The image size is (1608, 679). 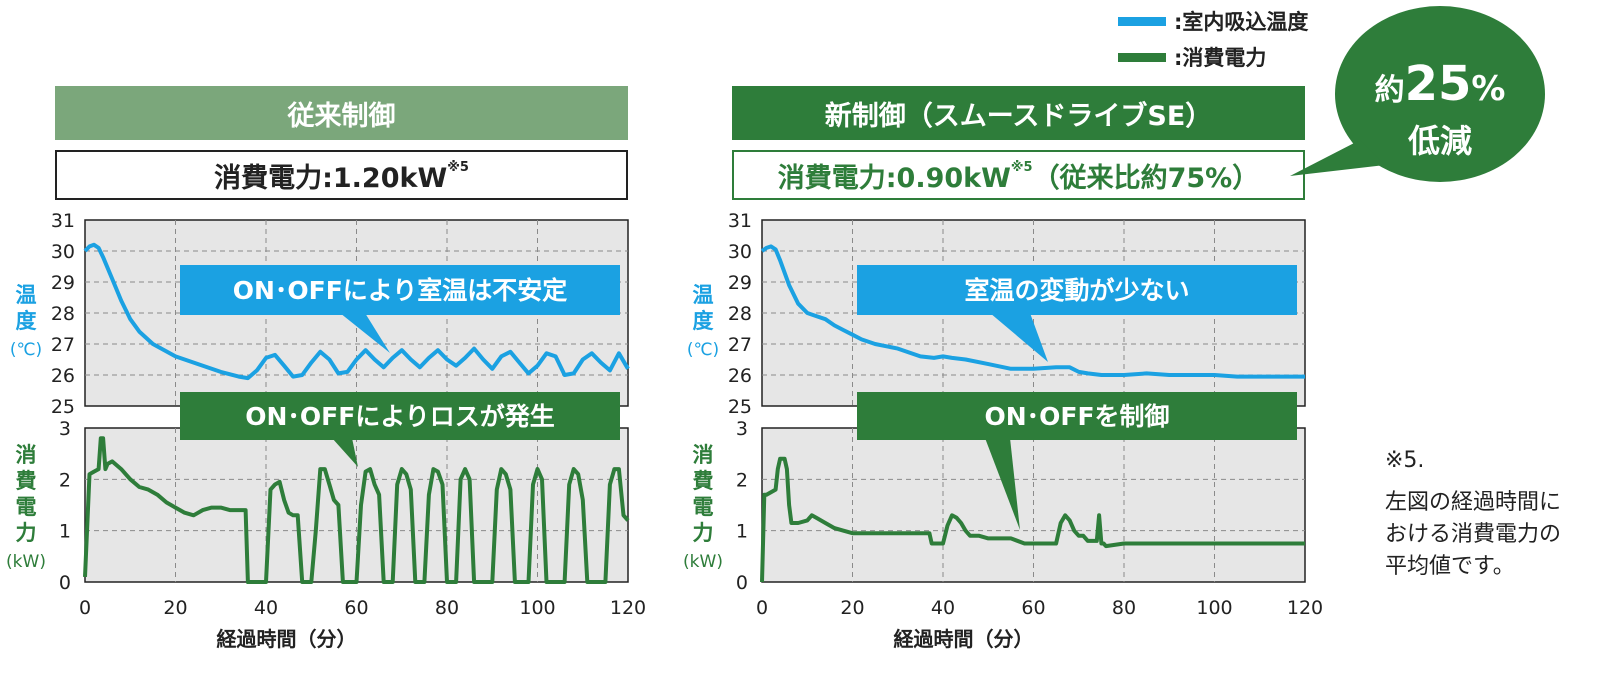 I want to click on footnote: ※5. 左図の経過時間に おける消費電力の 平均値です。, so click(x=1473, y=514).